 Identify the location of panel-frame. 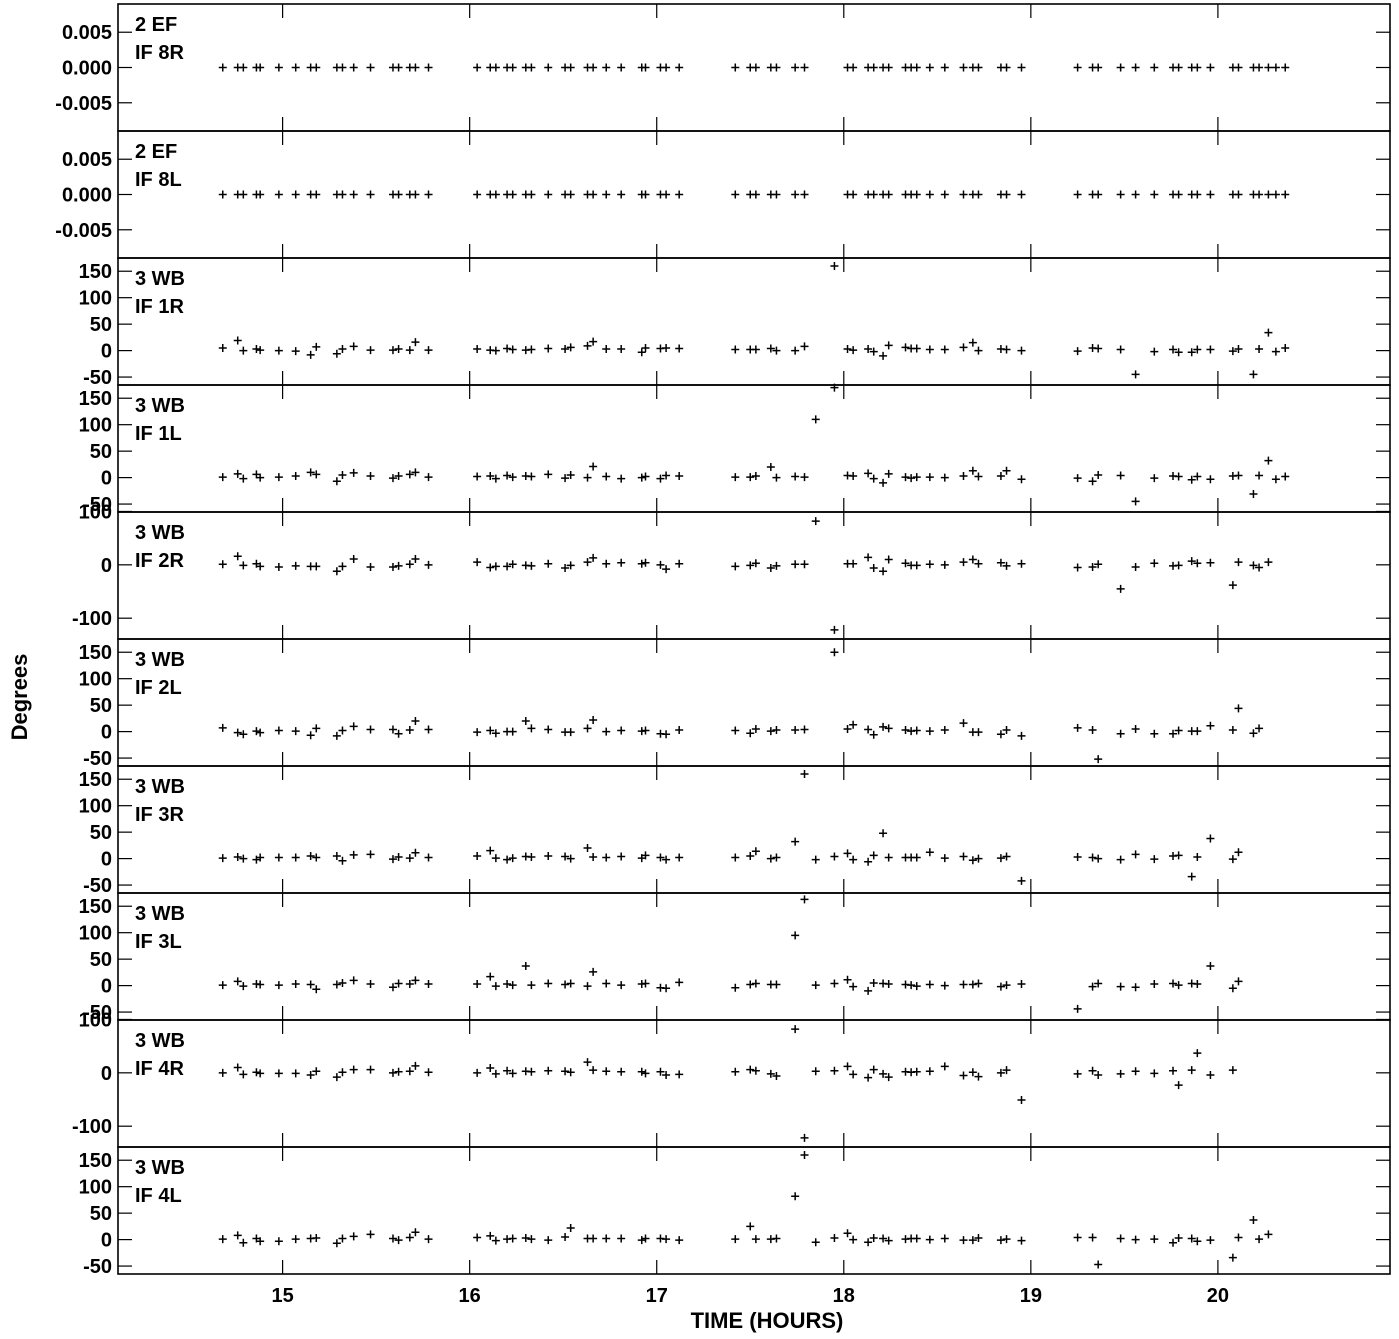
(754, 448).